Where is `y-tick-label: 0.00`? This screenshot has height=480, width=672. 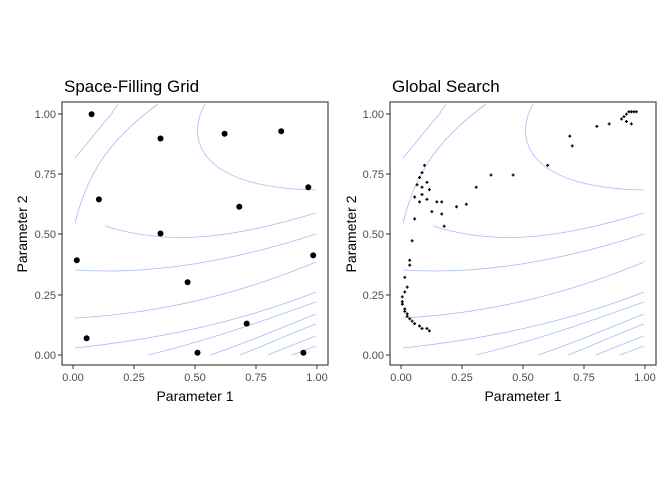 y-tick-label: 0.00 is located at coordinates (373, 356).